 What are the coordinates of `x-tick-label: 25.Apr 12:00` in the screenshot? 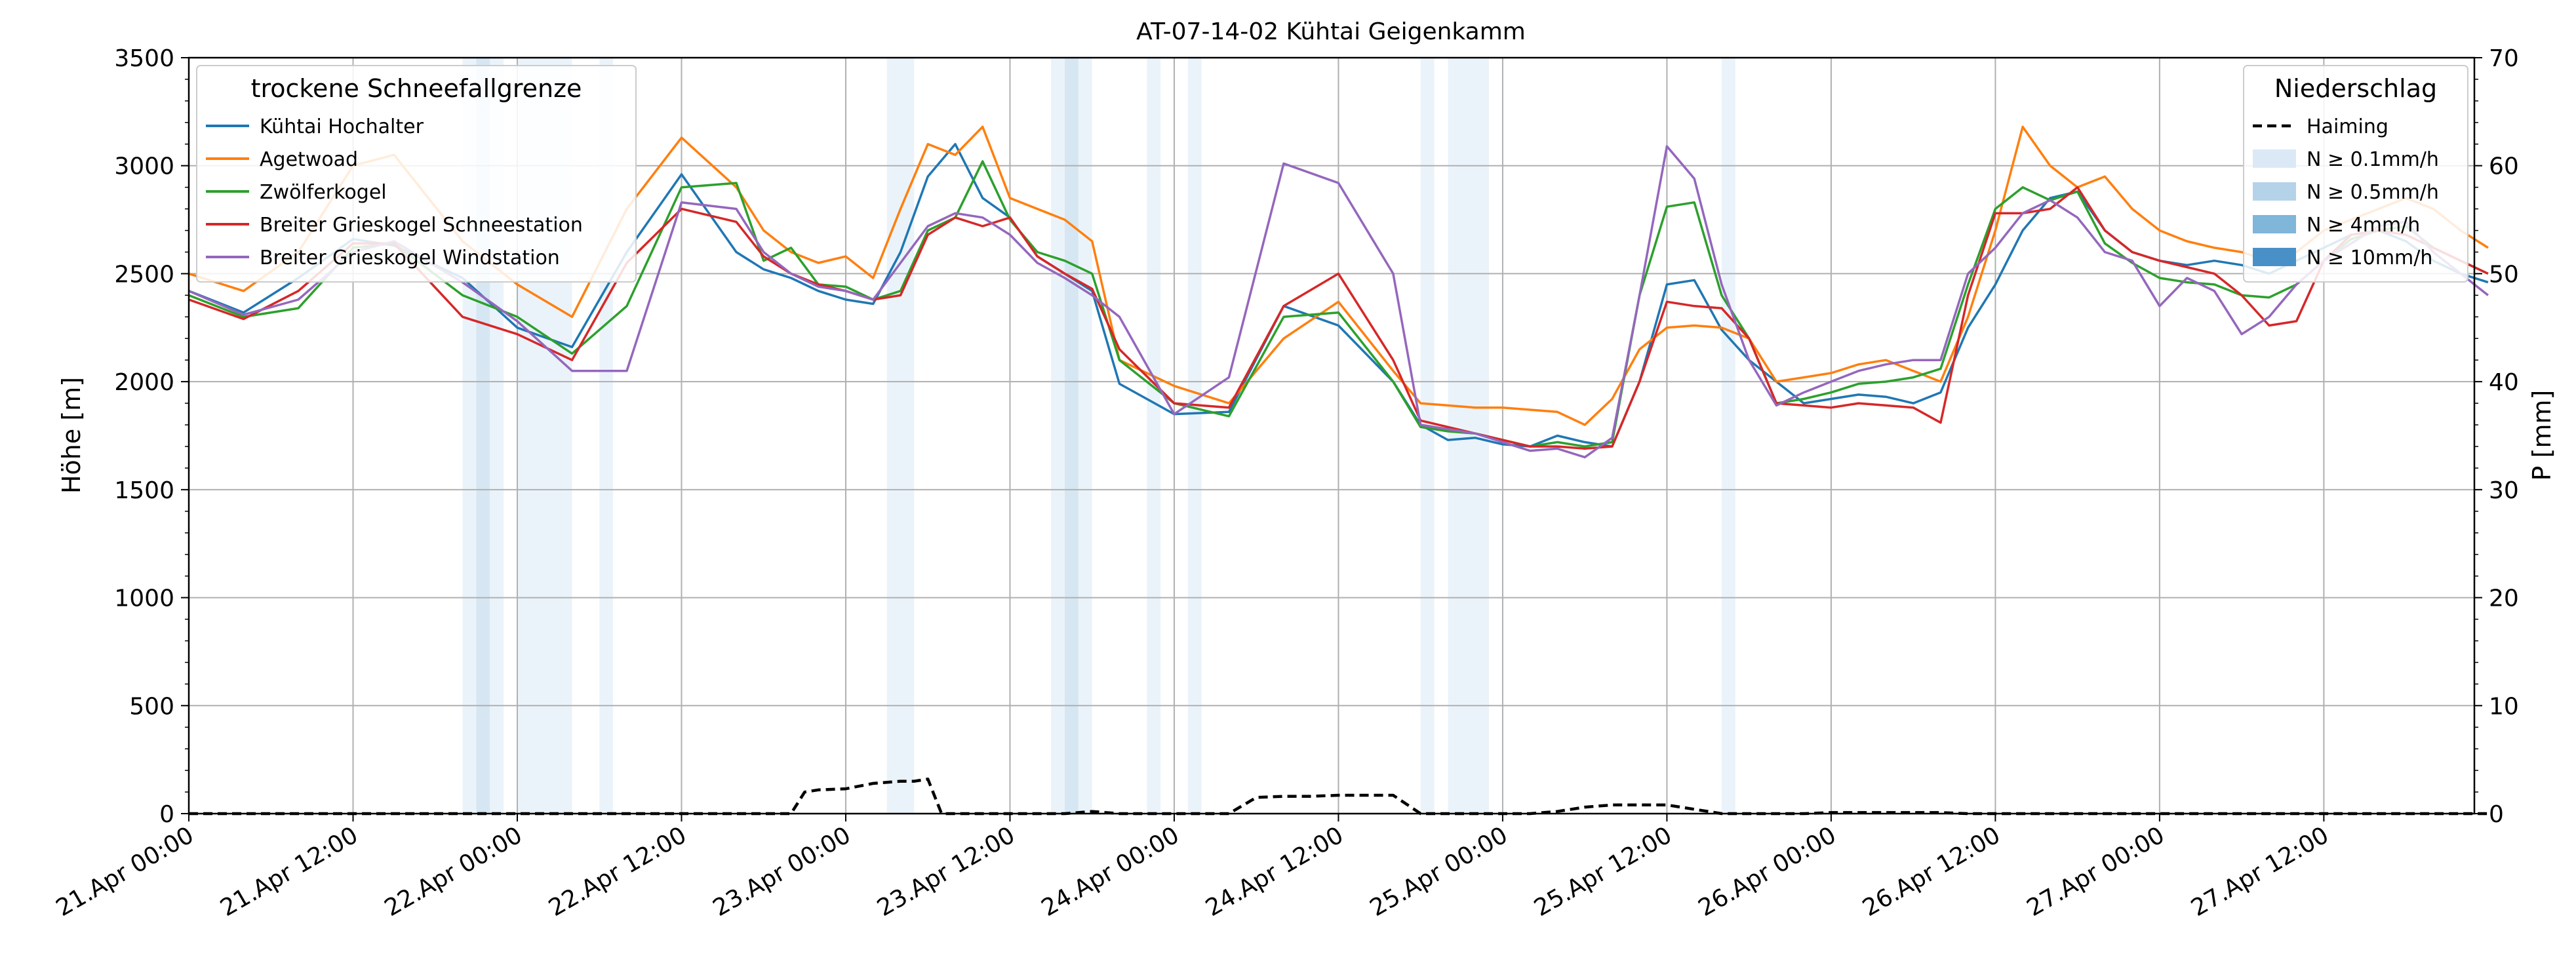 It's located at (1603, 871).